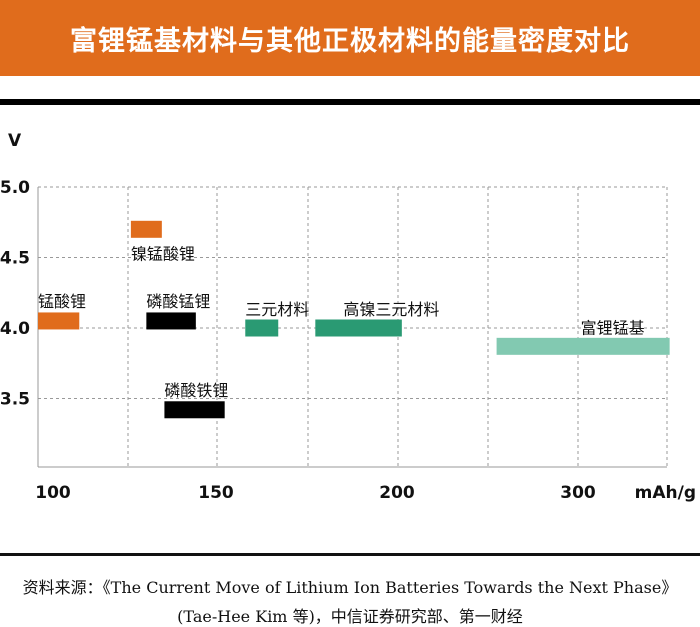 This screenshot has width=700, height=627. I want to click on x-tick-label: 150, so click(216, 493).